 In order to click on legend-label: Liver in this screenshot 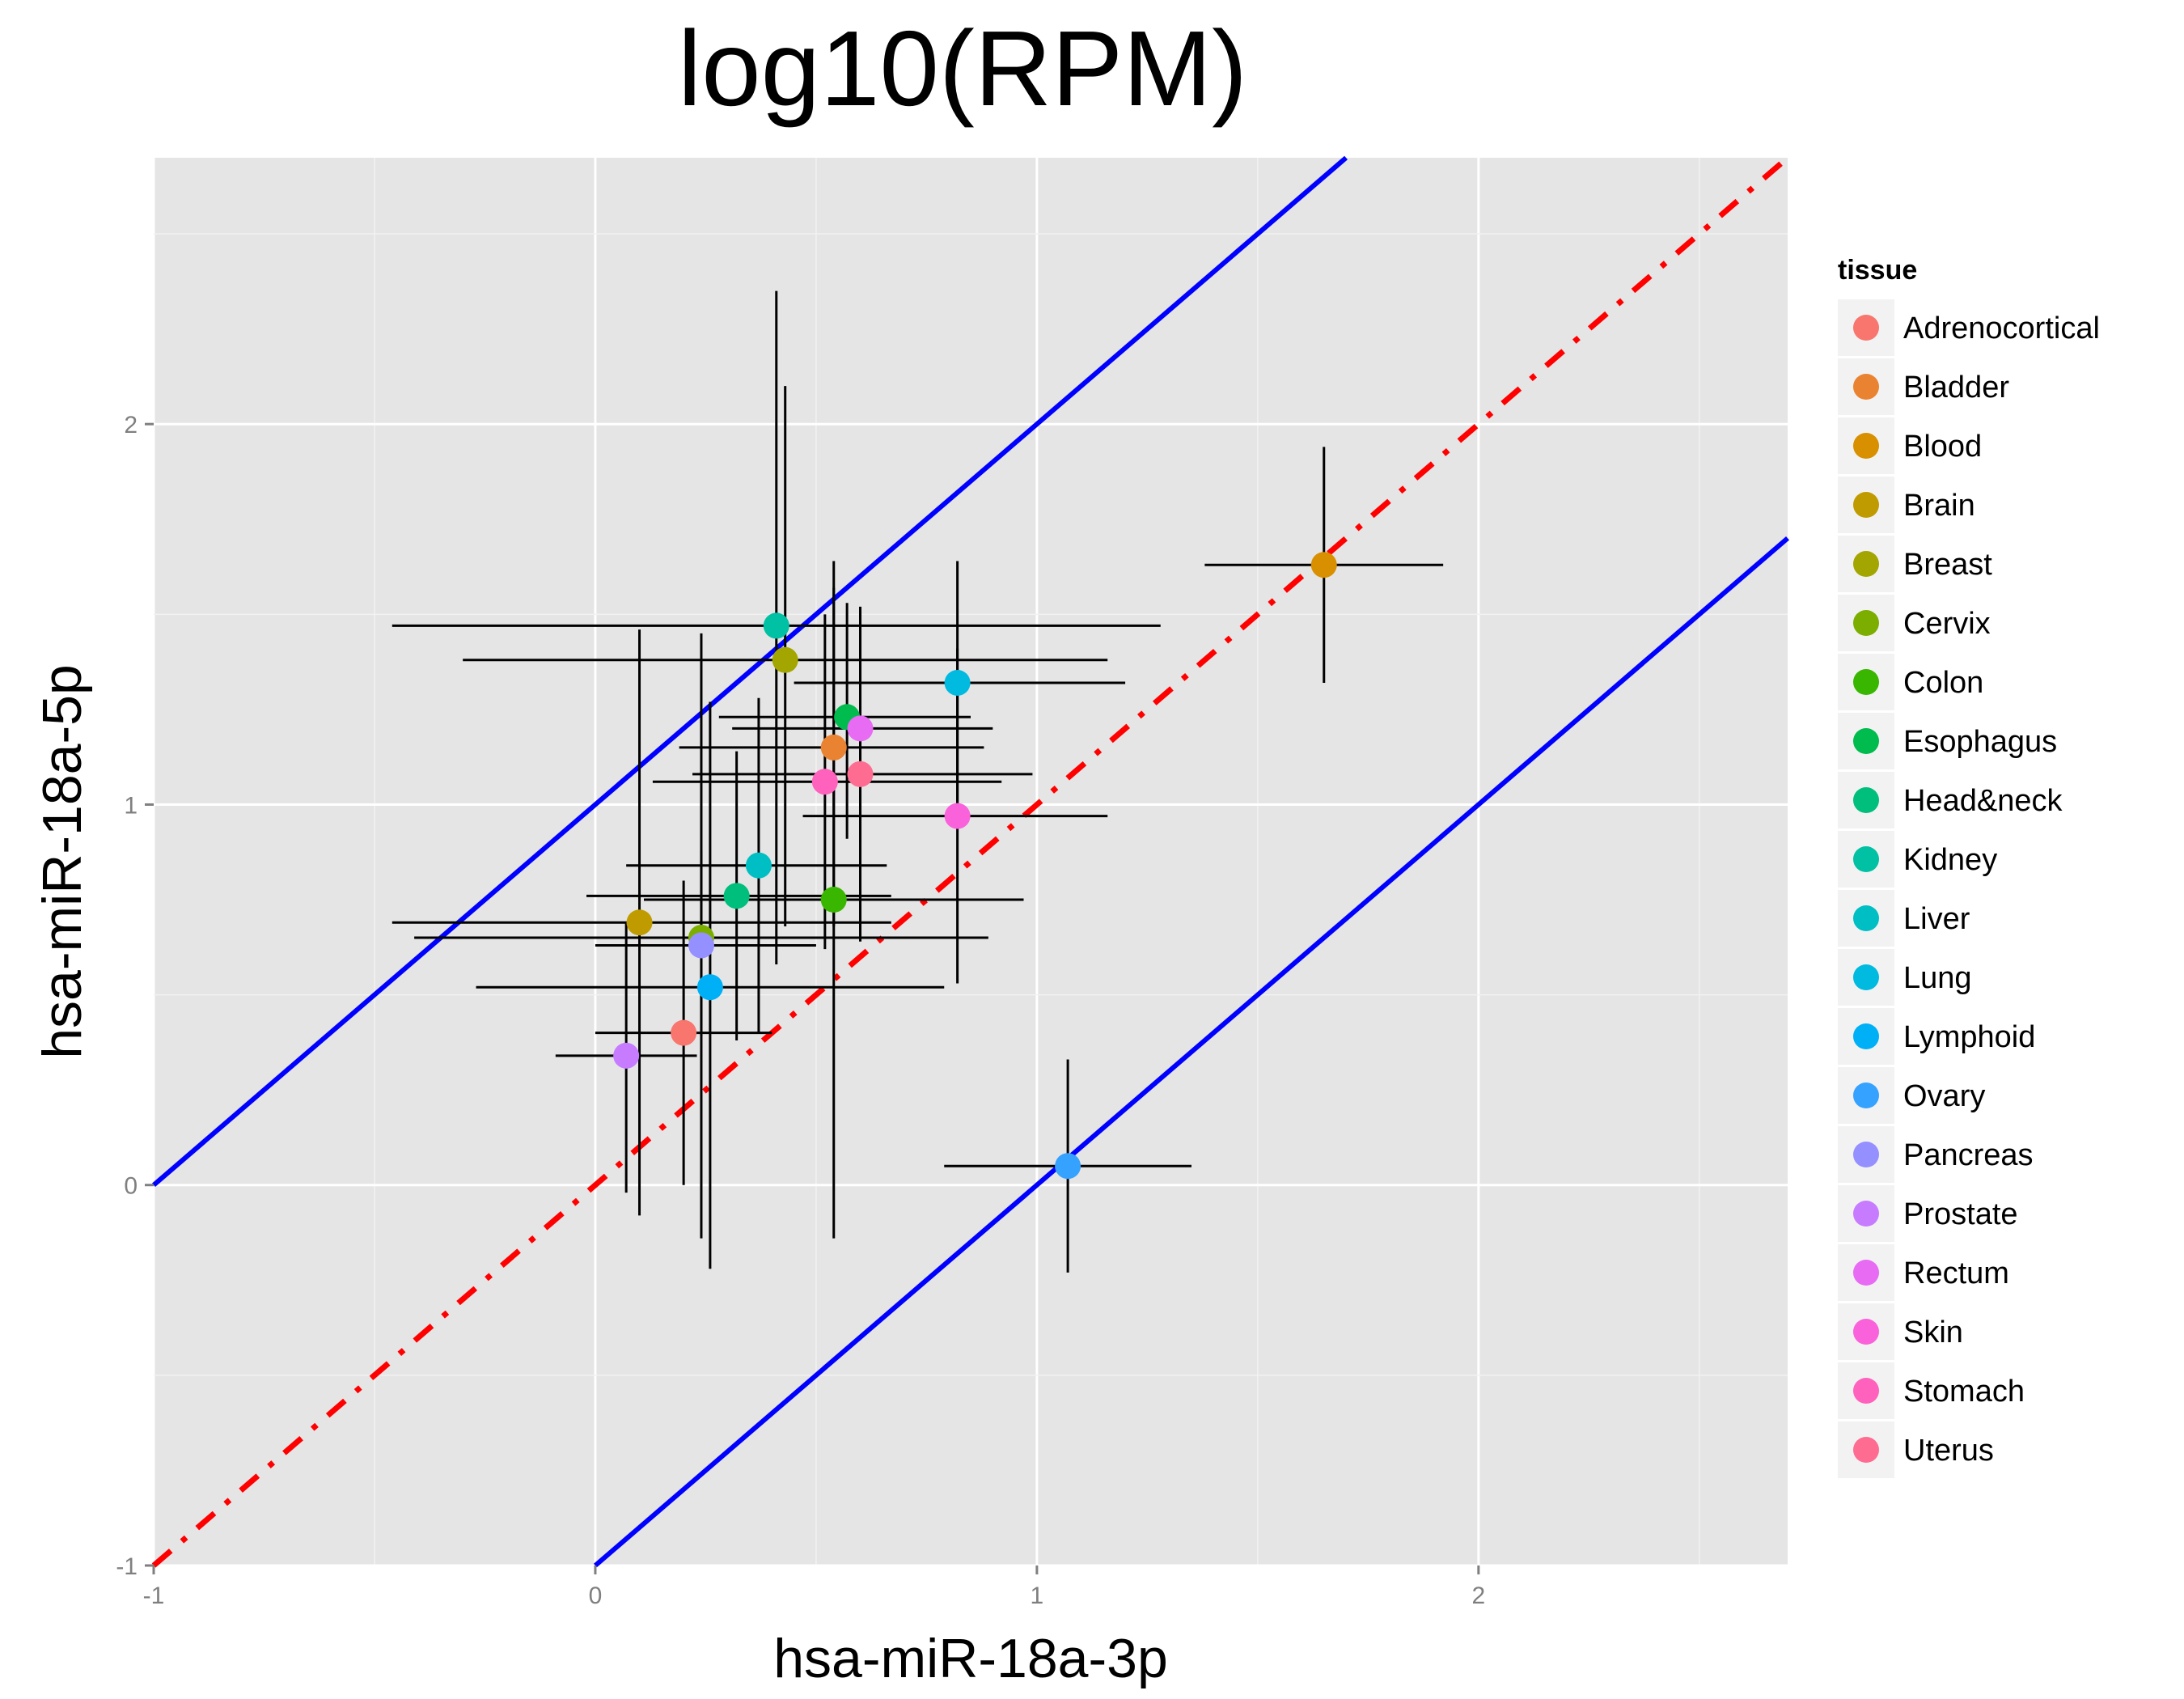, I will do `click(1936, 919)`.